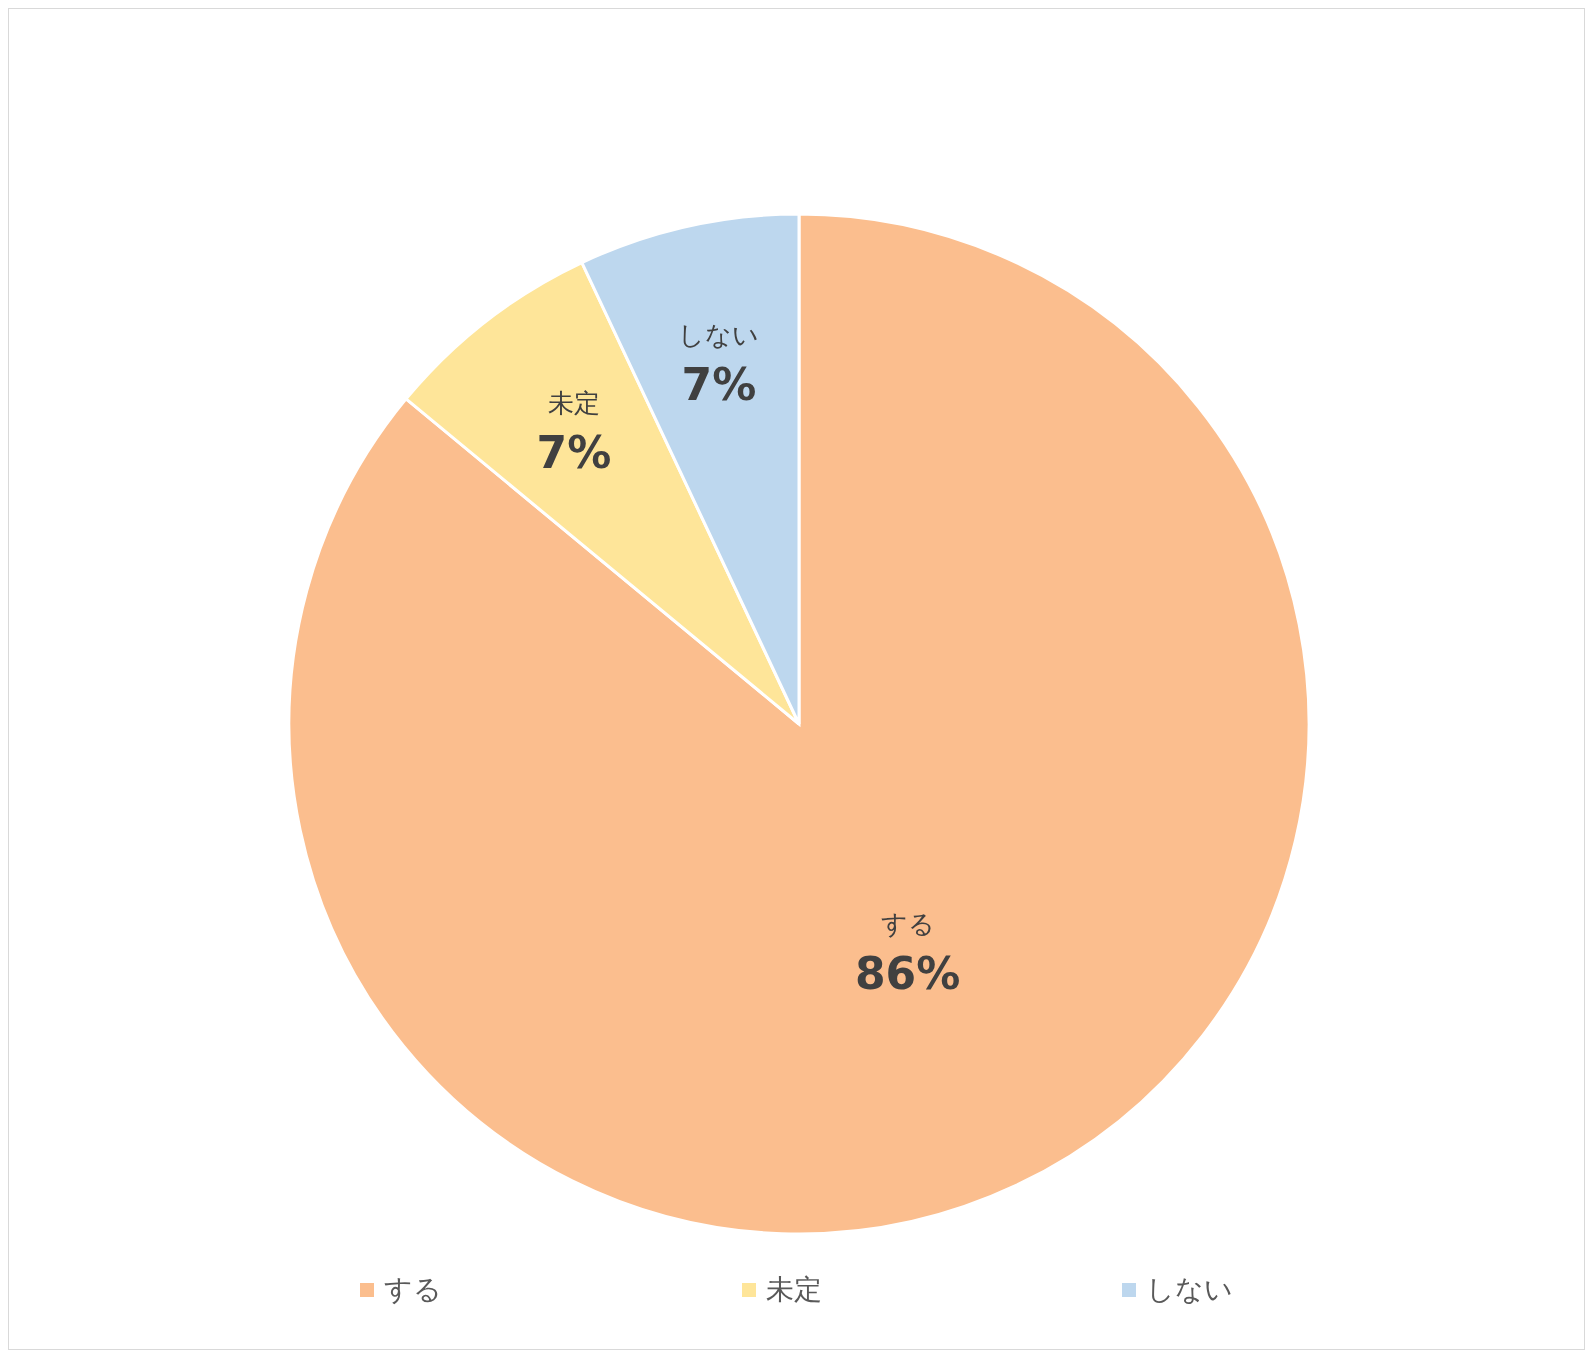  Describe the element at coordinates (907, 923) in the screenshot. I see `slice-label: する` at that location.